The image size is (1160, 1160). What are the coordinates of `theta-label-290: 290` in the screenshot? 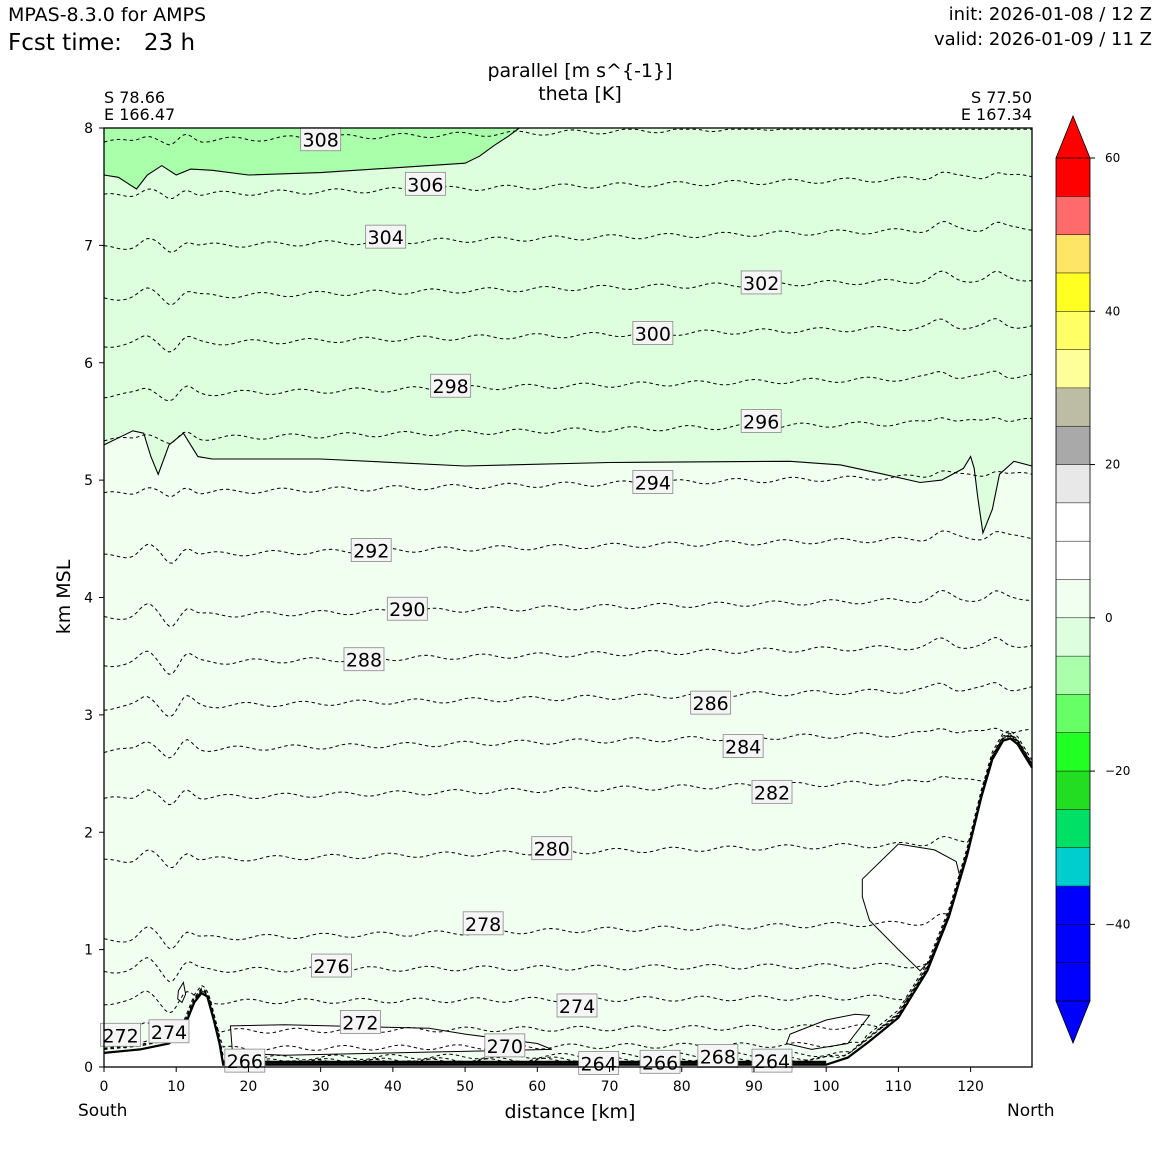 It's located at (407, 610).